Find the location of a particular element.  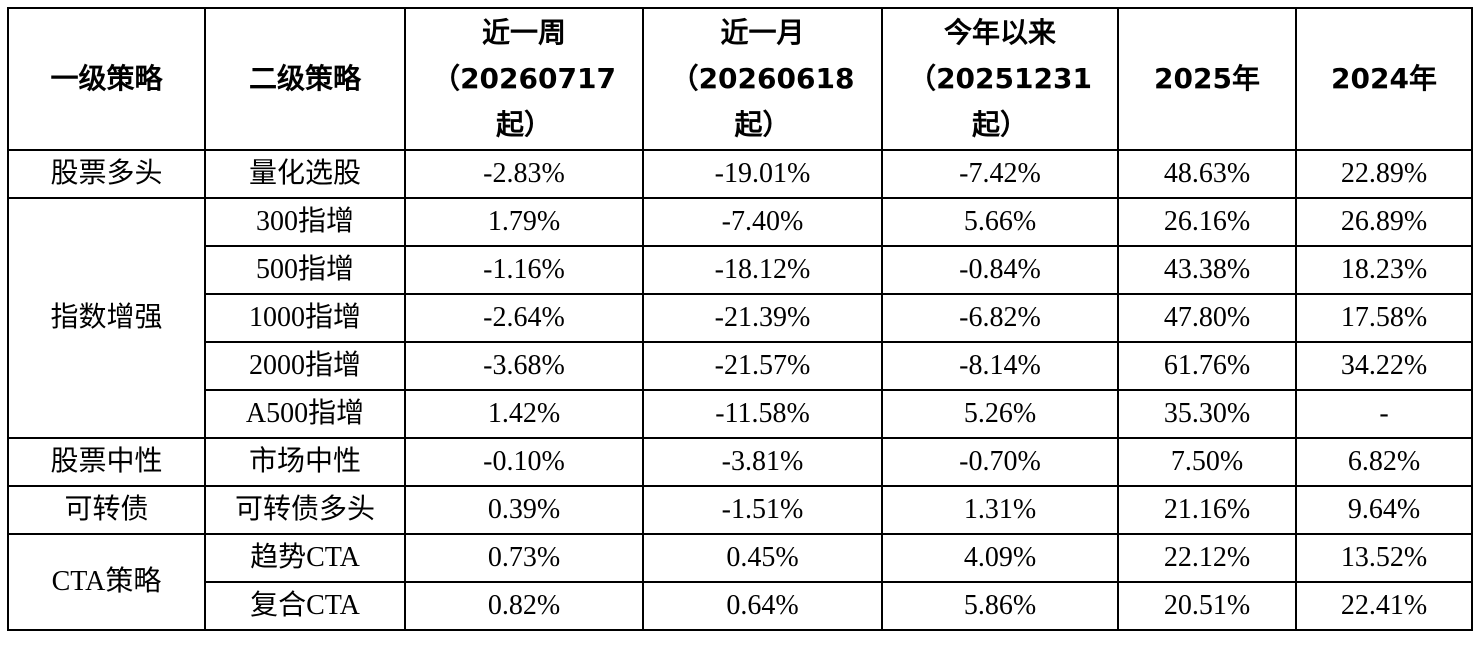

group-cell: 指数增强 is located at coordinates (106, 318).